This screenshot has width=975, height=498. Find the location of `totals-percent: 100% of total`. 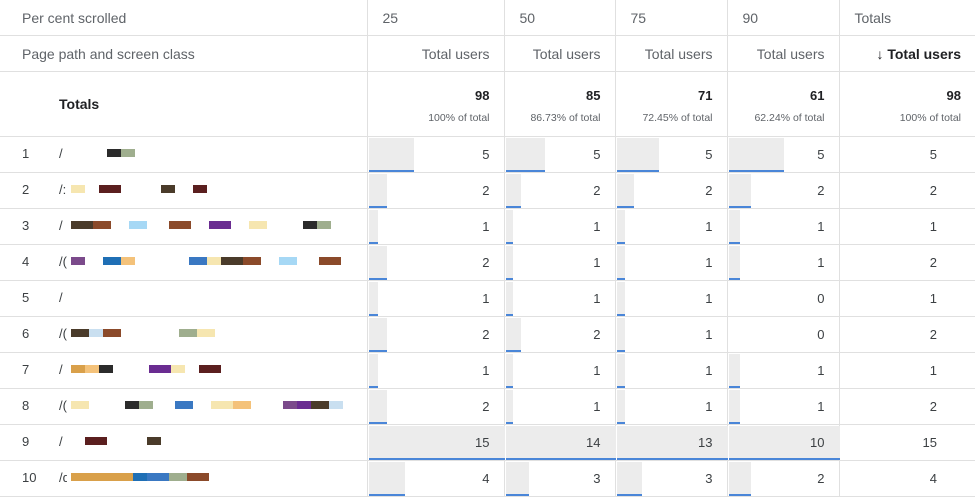

totals-percent: 100% of total is located at coordinates (459, 118).